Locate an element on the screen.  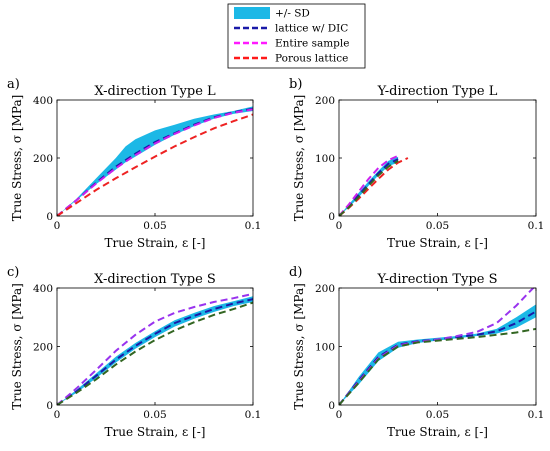
legend-label: Entire sample is located at coordinates (312, 44).